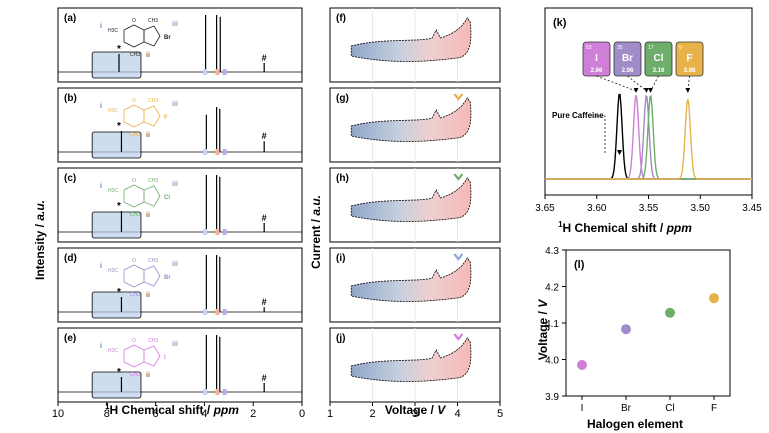 This screenshot has height=433, width=769. What do you see at coordinates (752, 208) in the screenshot?
I see `k-x-tick-label: 3.45` at bounding box center [752, 208].